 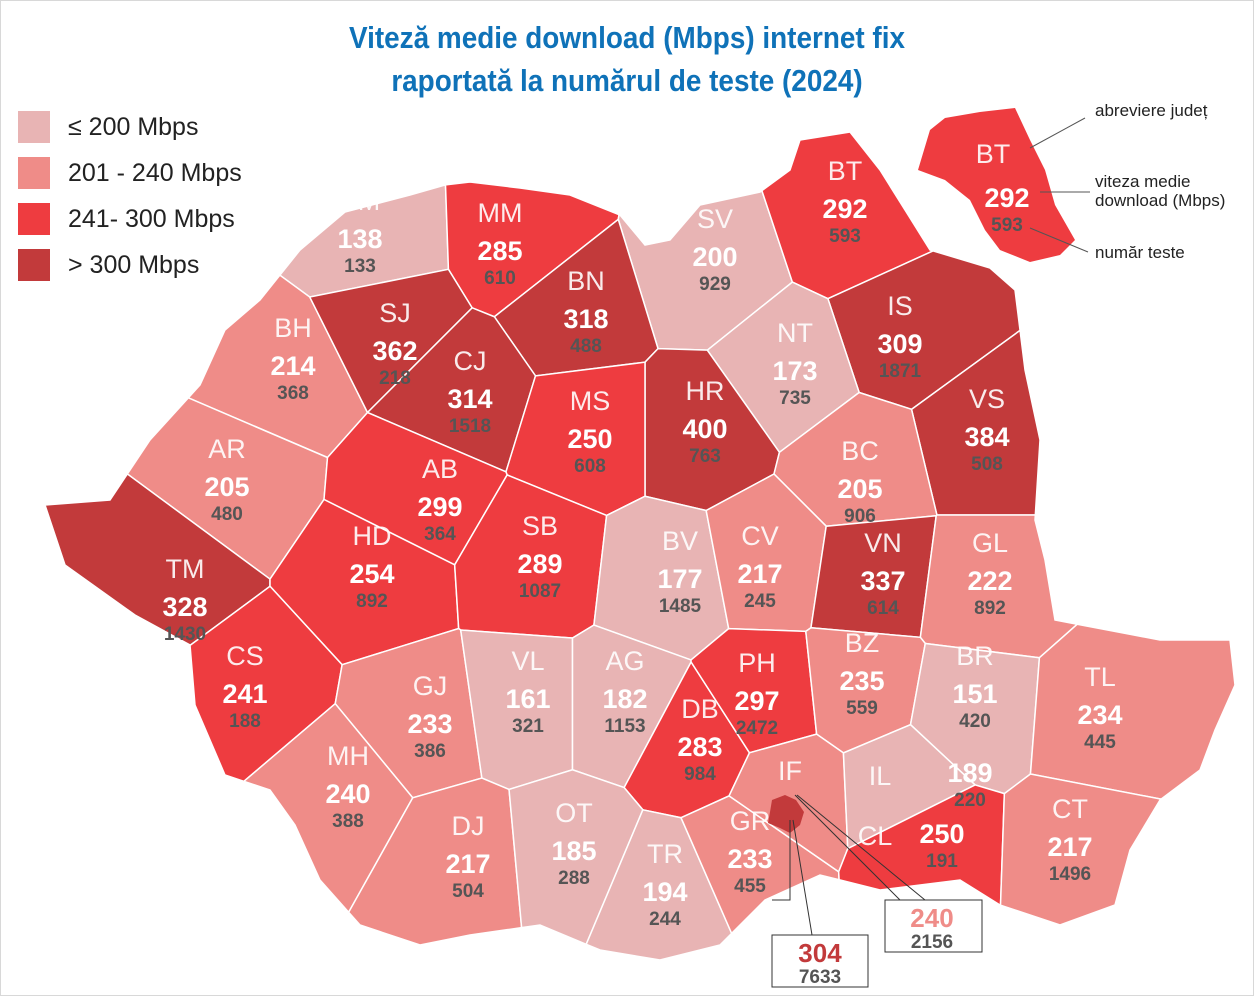 I want to click on county-speed: 297, so click(x=756, y=701).